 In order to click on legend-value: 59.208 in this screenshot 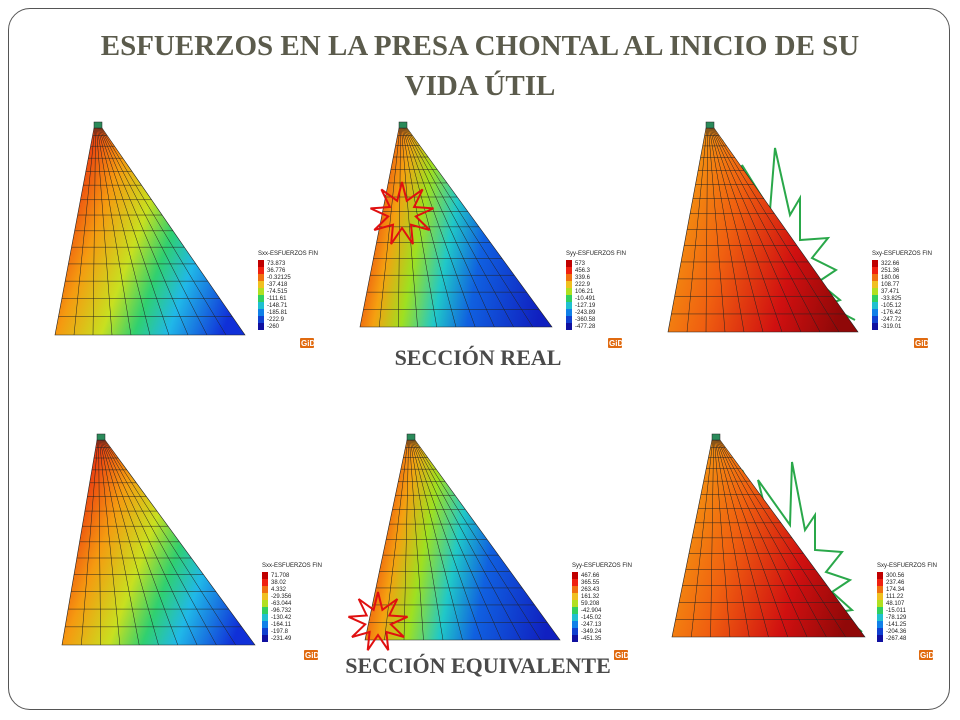, I will do `click(590, 604)`.